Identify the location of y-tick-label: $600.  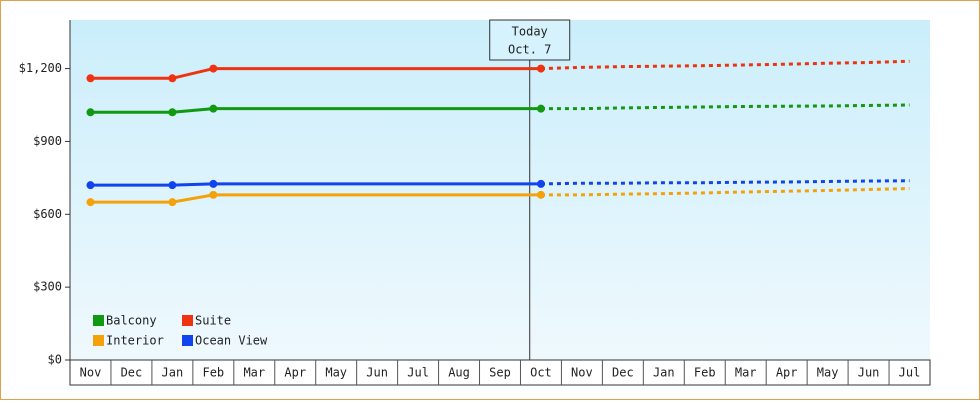
(47, 214).